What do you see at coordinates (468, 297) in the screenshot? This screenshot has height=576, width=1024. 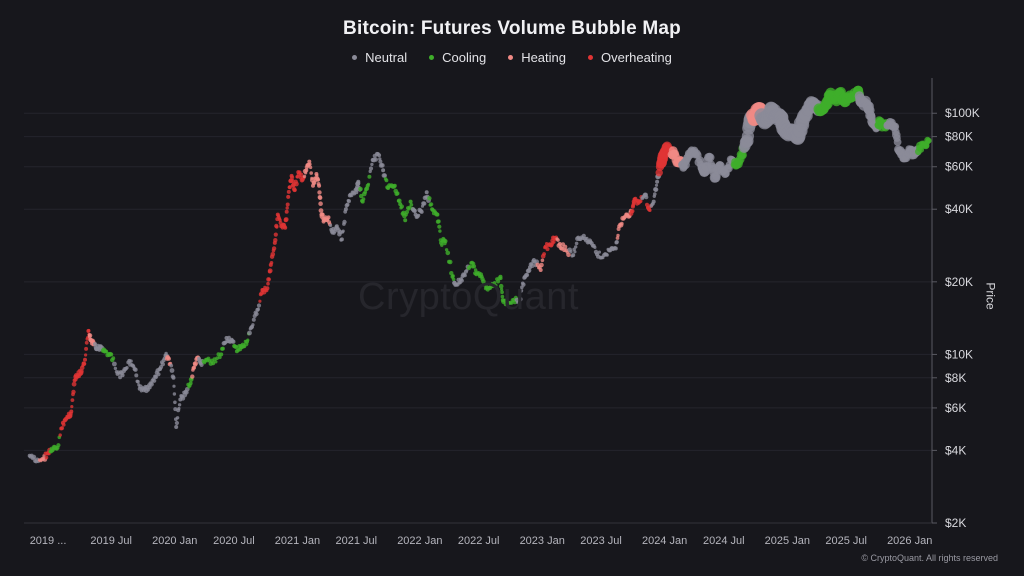 I see `watermark: CryptoQuant` at bounding box center [468, 297].